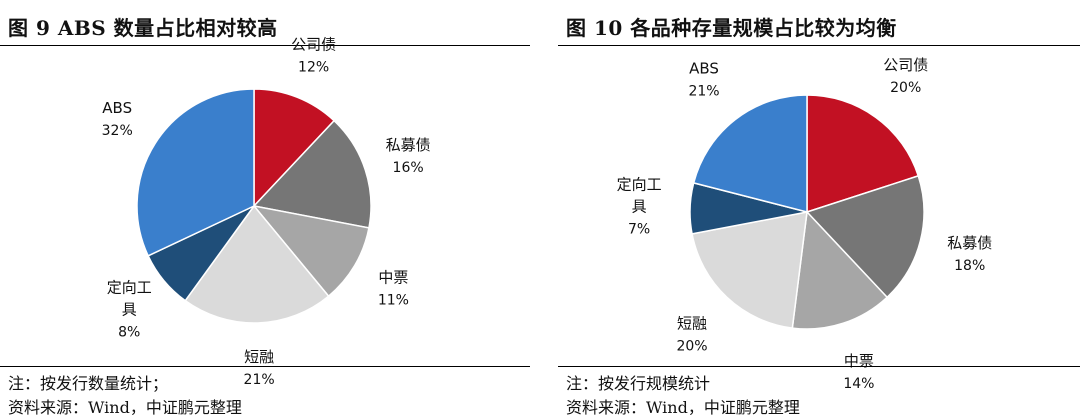  I want to click on slice-label-simuzhai: 私募债 18%, so click(969, 254).